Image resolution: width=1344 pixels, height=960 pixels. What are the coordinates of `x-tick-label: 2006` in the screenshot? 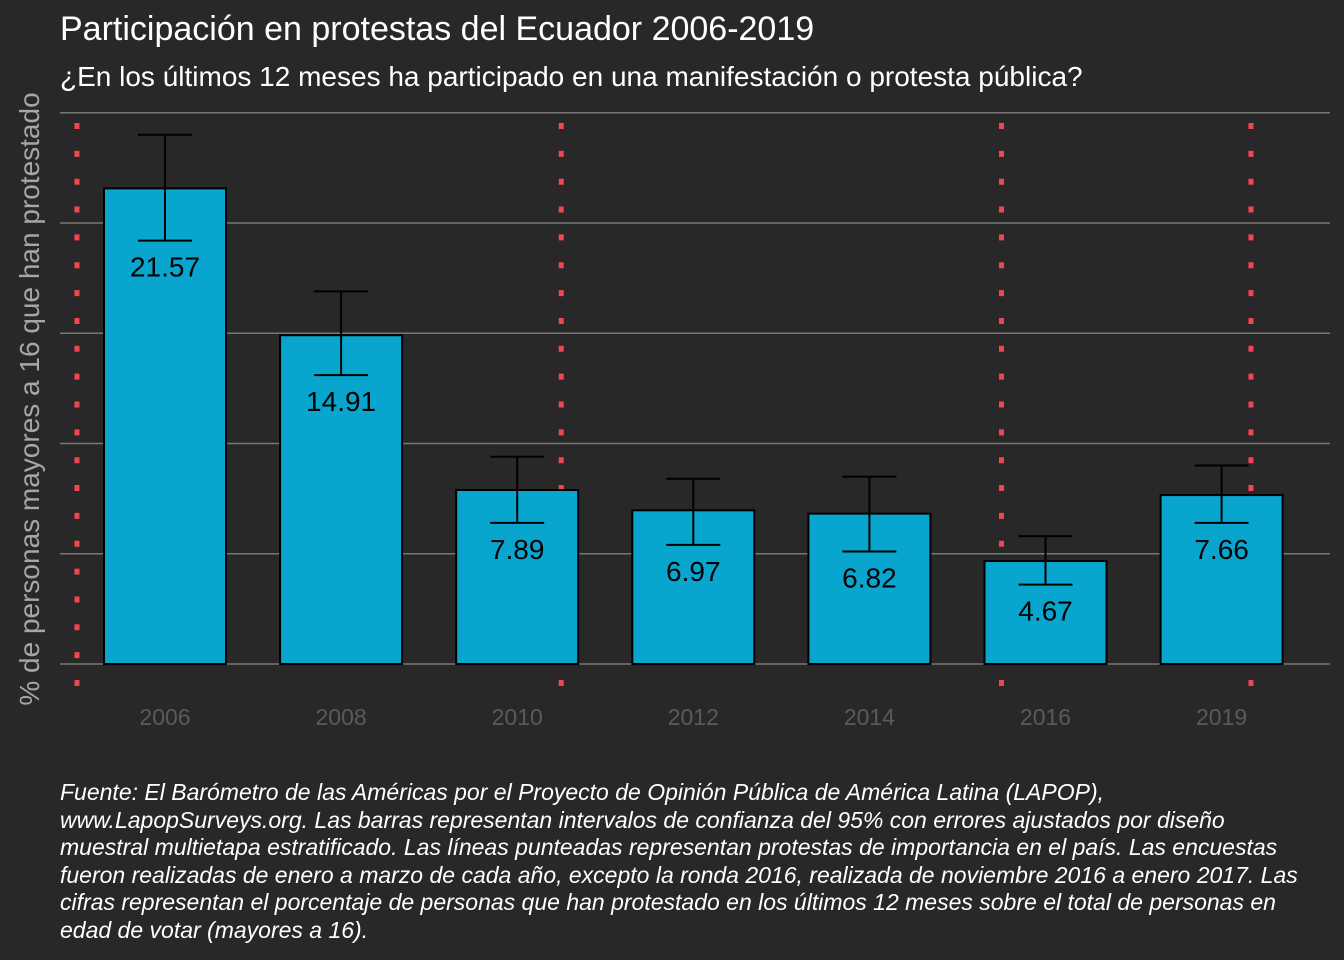 It's located at (164, 717).